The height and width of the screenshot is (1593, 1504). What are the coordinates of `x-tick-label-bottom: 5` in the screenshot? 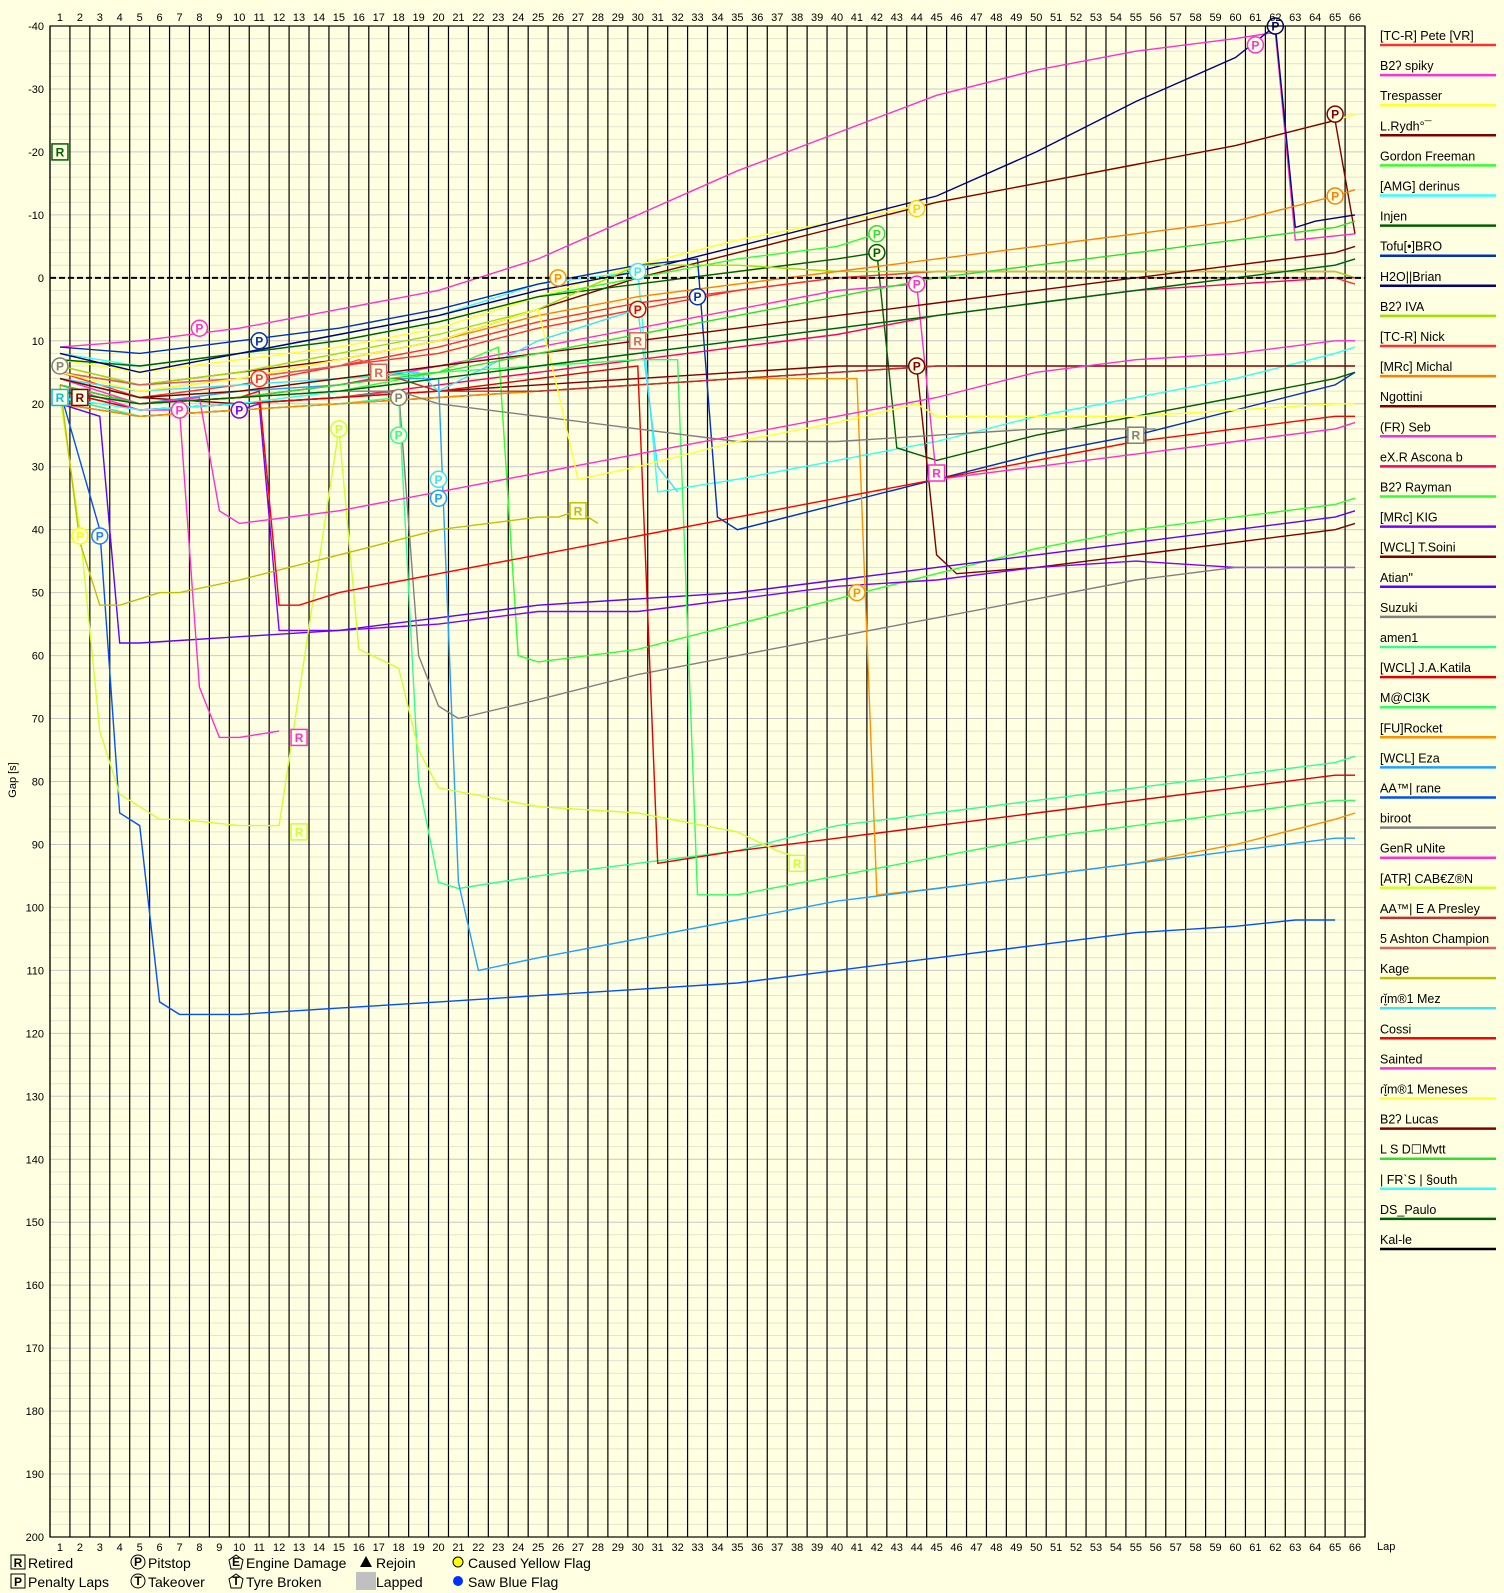 It's located at (140, 1548).